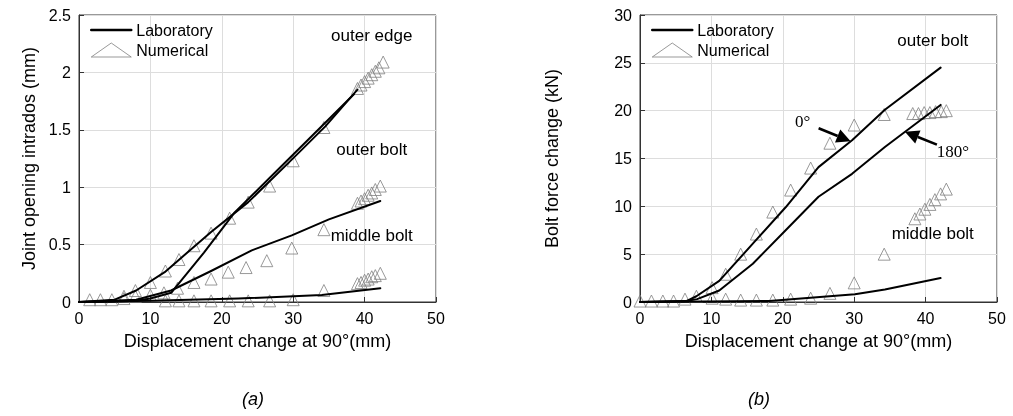 The height and width of the screenshot is (416, 1013). What do you see at coordinates (623, 63) in the screenshot?
I see `y-tick-label: 25` at bounding box center [623, 63].